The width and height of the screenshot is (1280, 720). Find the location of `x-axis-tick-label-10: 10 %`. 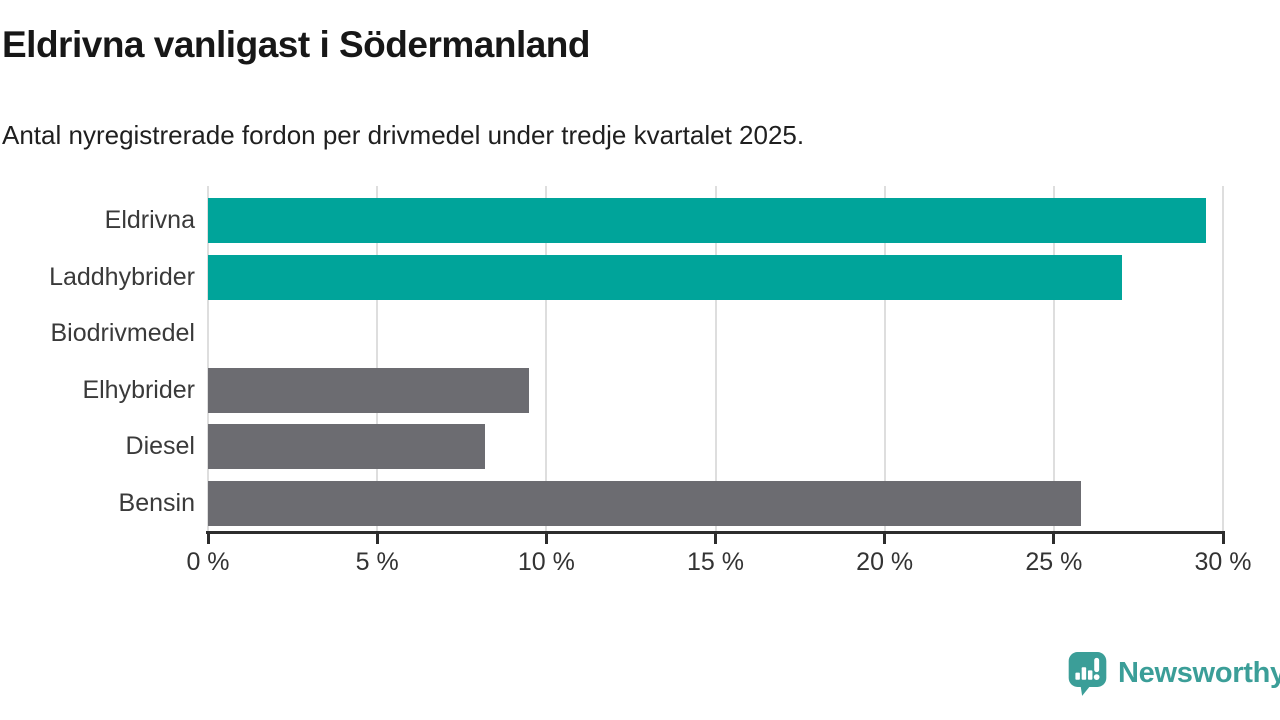

x-axis-tick-label-10: 10 % is located at coordinates (546, 562).